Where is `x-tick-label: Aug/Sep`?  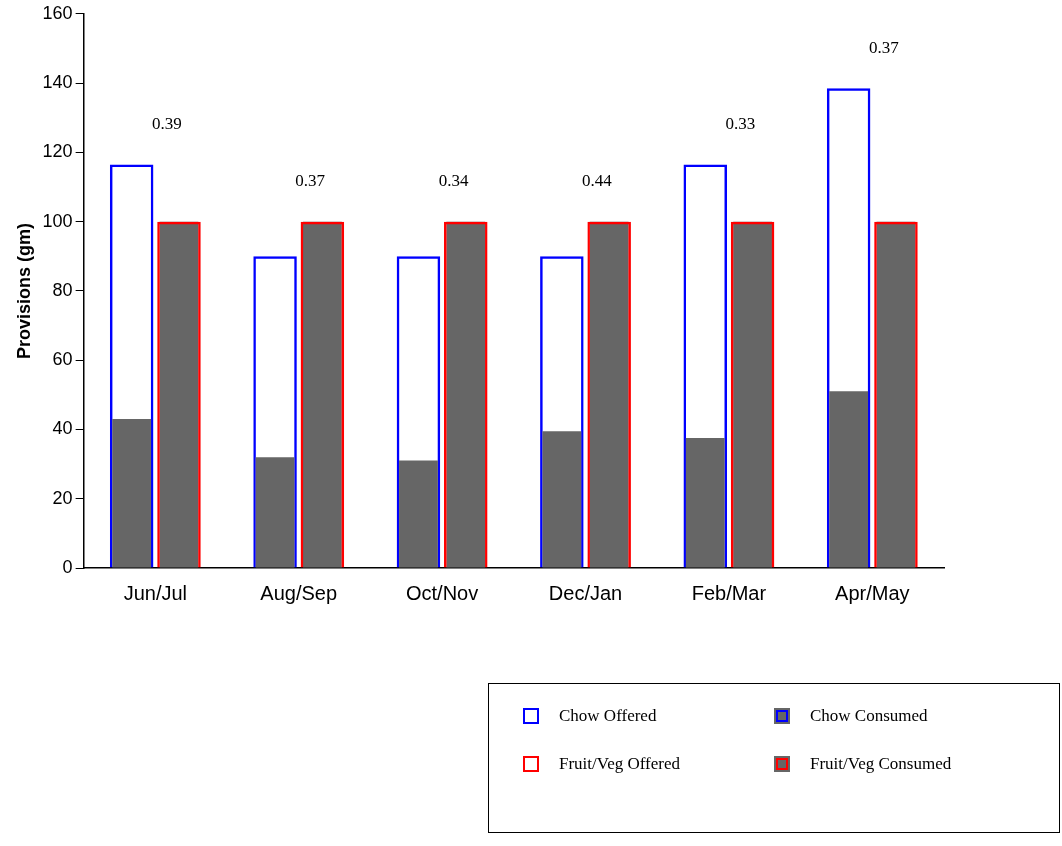 x-tick-label: Aug/Sep is located at coordinates (299, 592).